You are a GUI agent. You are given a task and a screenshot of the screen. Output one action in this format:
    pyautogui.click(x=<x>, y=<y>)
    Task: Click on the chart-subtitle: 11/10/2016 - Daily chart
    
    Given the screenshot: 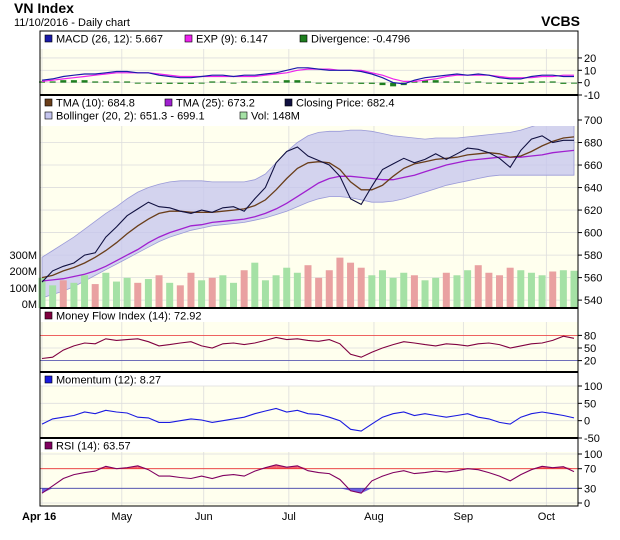 What is the action you would take?
    pyautogui.click(x=72, y=23)
    